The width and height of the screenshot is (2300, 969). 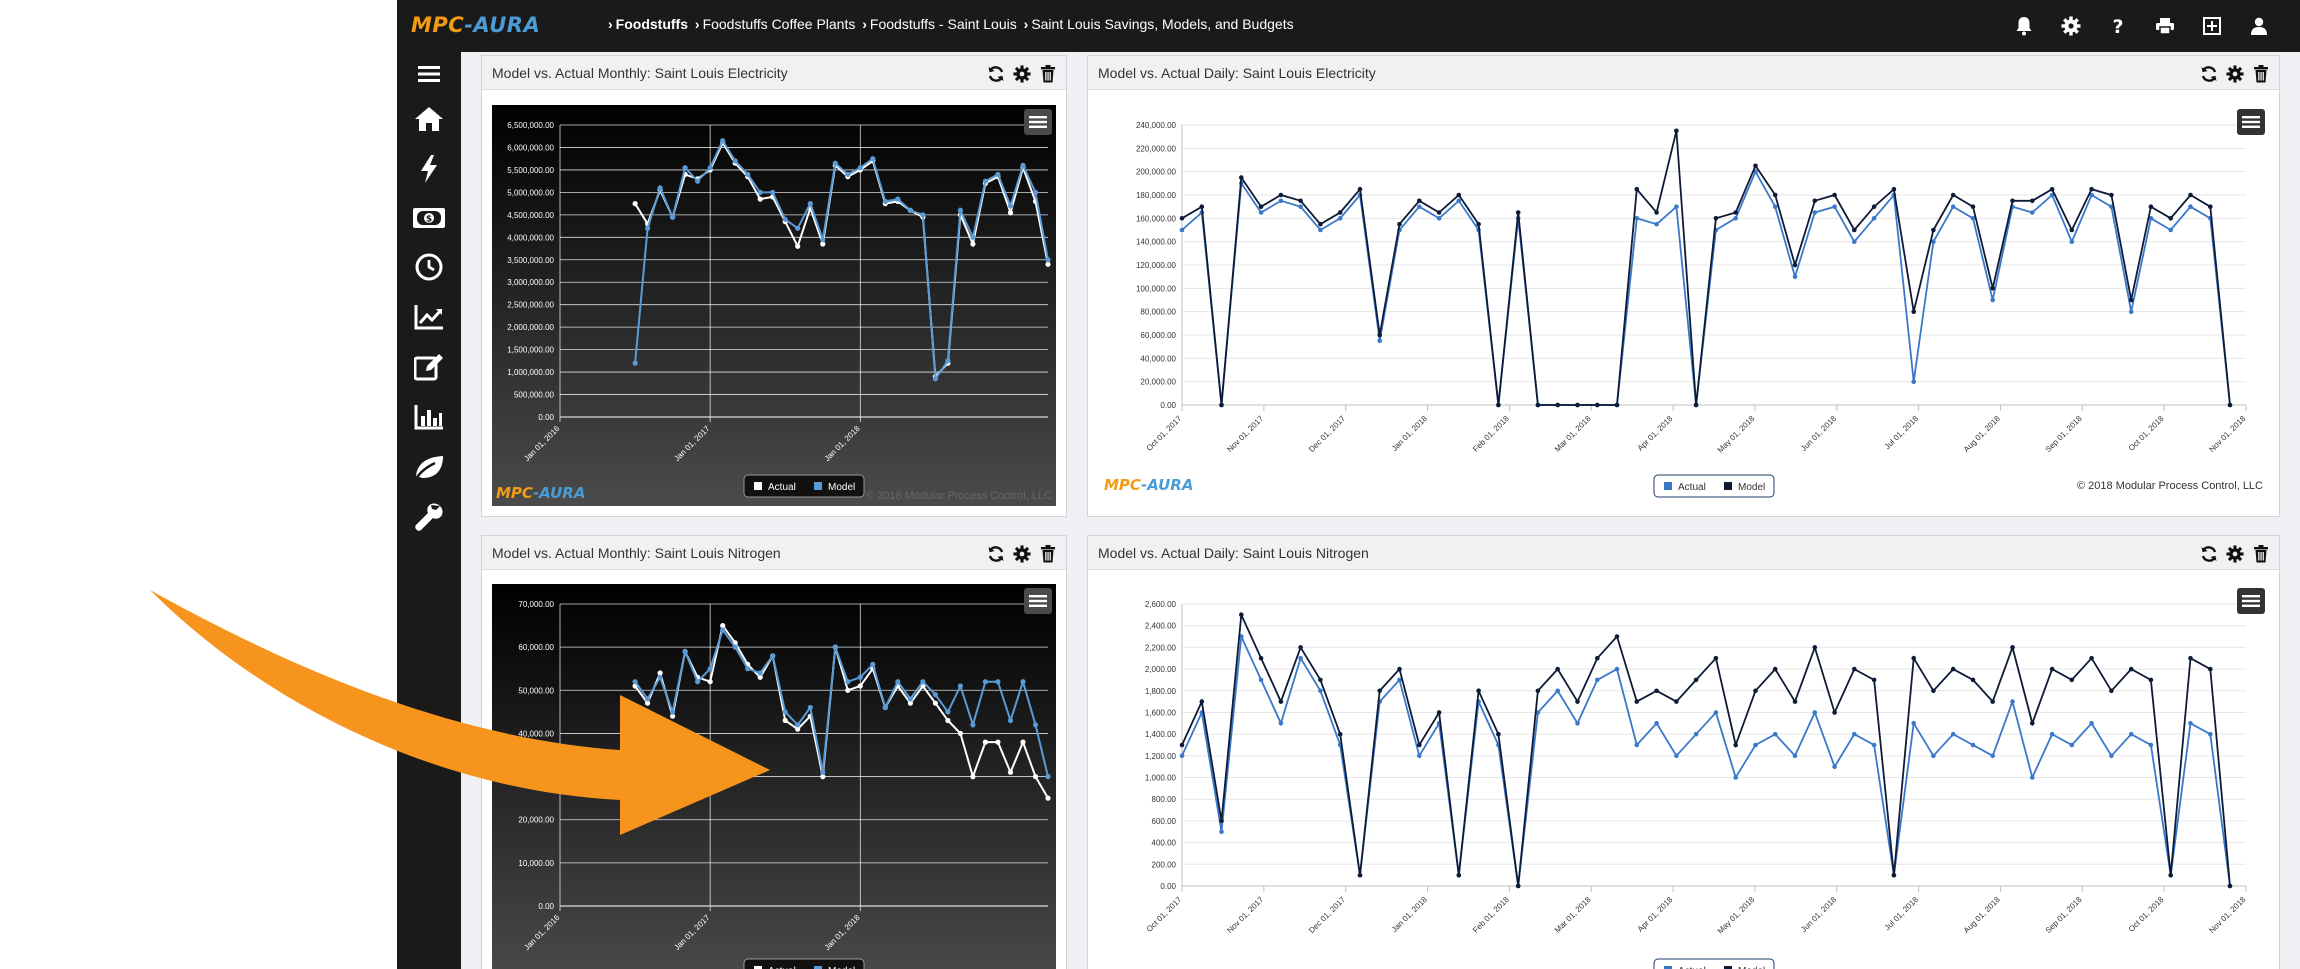 What do you see at coordinates (2023, 26) in the screenshot?
I see `bell-icon` at bounding box center [2023, 26].